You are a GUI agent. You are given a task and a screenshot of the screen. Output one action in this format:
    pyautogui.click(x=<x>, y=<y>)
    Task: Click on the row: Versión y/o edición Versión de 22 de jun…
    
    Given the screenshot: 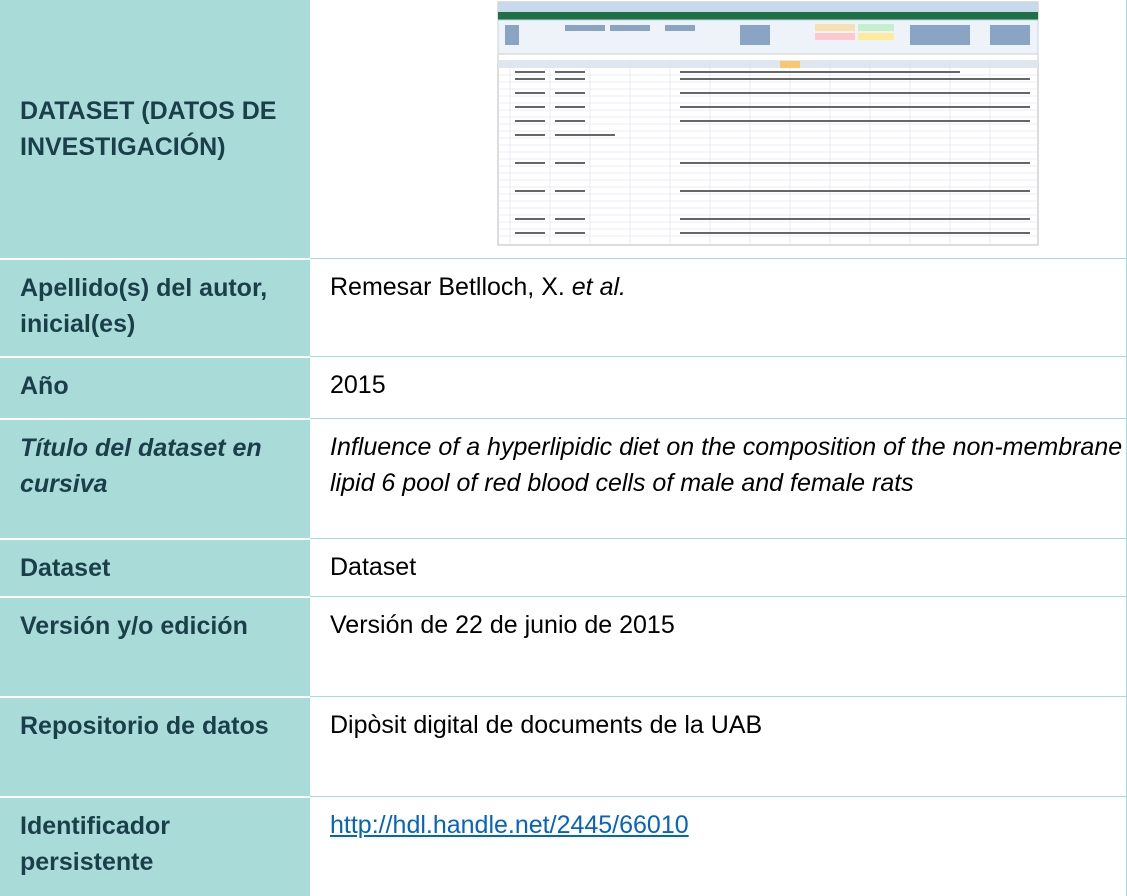 What is the action you would take?
    pyautogui.click(x=563, y=647)
    